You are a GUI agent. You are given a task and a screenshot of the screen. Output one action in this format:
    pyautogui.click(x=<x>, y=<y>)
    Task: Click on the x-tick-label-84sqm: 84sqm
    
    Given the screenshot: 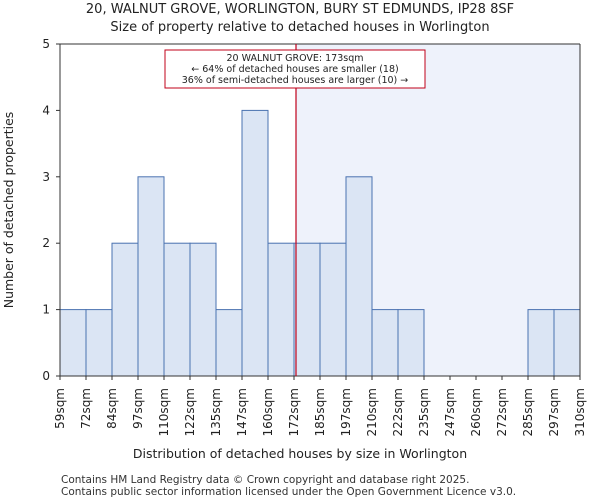 What is the action you would take?
    pyautogui.click(x=112, y=408)
    